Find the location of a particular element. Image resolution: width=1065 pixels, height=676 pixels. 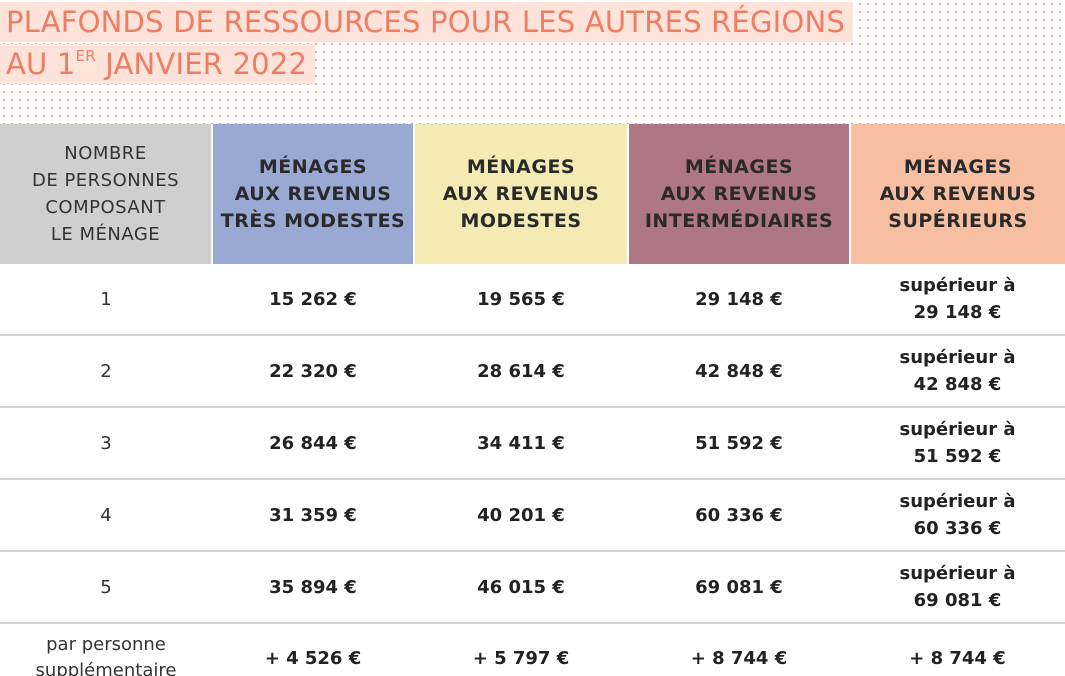

modest-ceiling-cell: 46 015 € is located at coordinates (521, 587).